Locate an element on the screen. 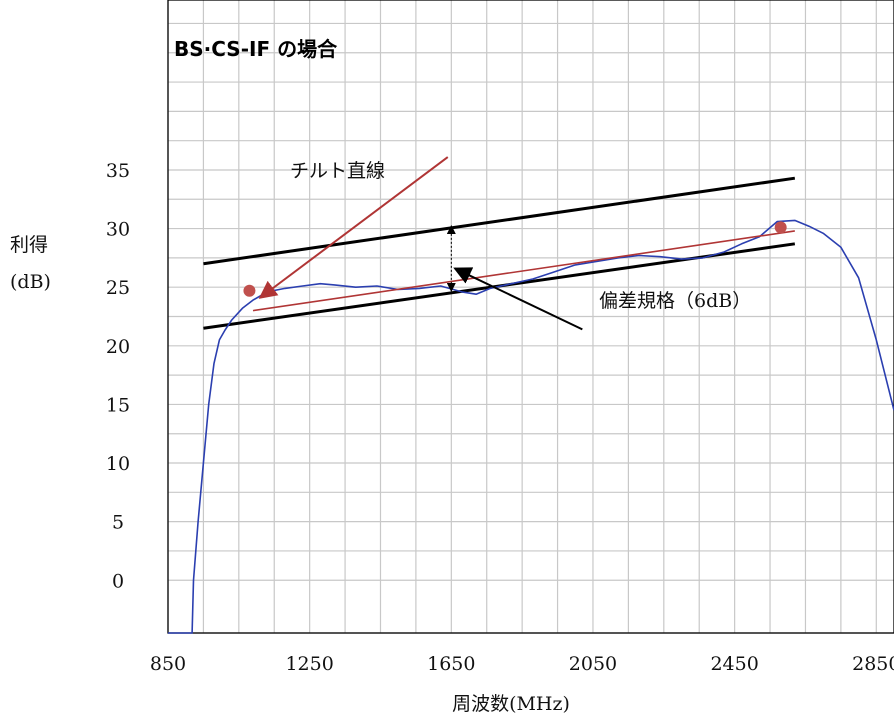  y-tick-label: 20 is located at coordinates (118, 347).